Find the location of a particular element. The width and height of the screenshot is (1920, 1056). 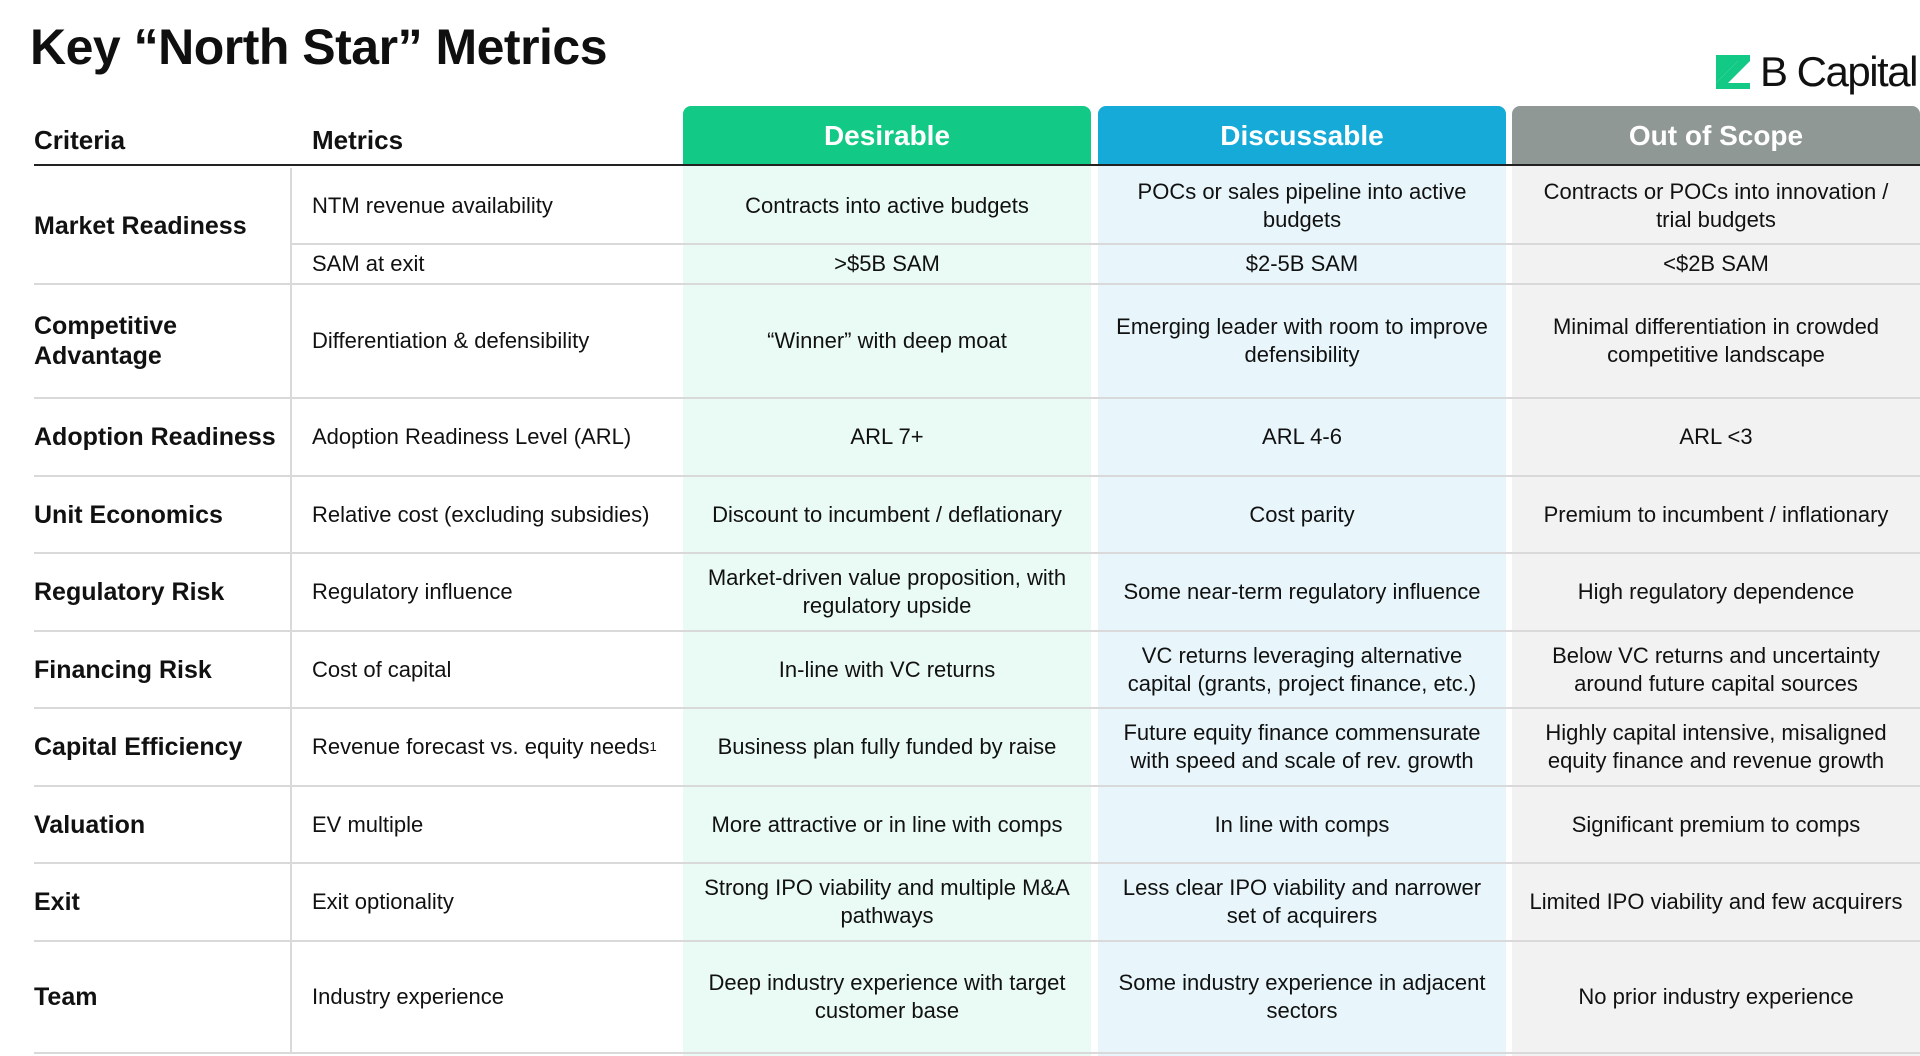

desirable-cell: Business plan fully funded by raise is located at coordinates (887, 746).